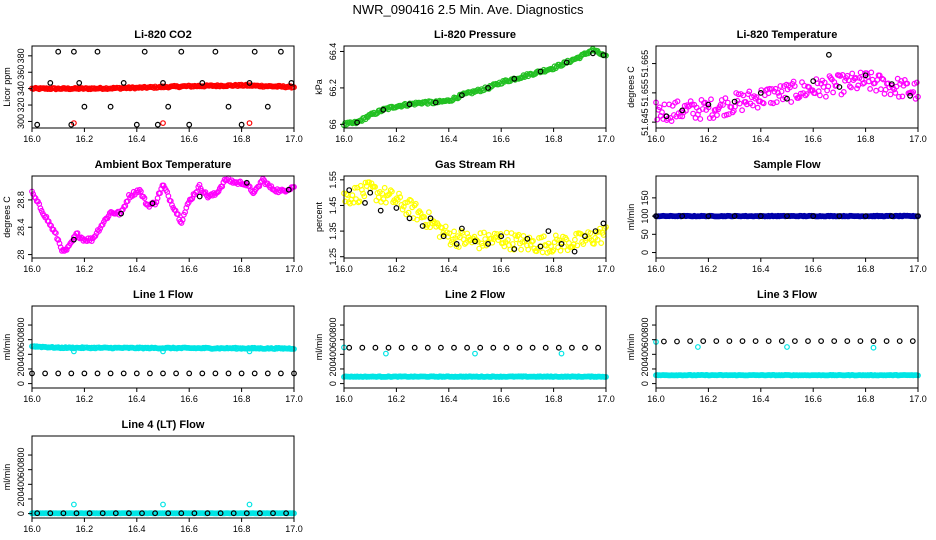 Image resolution: width=936 pixels, height=540 pixels. Describe the element at coordinates (656, 269) in the screenshot. I see `x-tick-label: 16.0` at that location.